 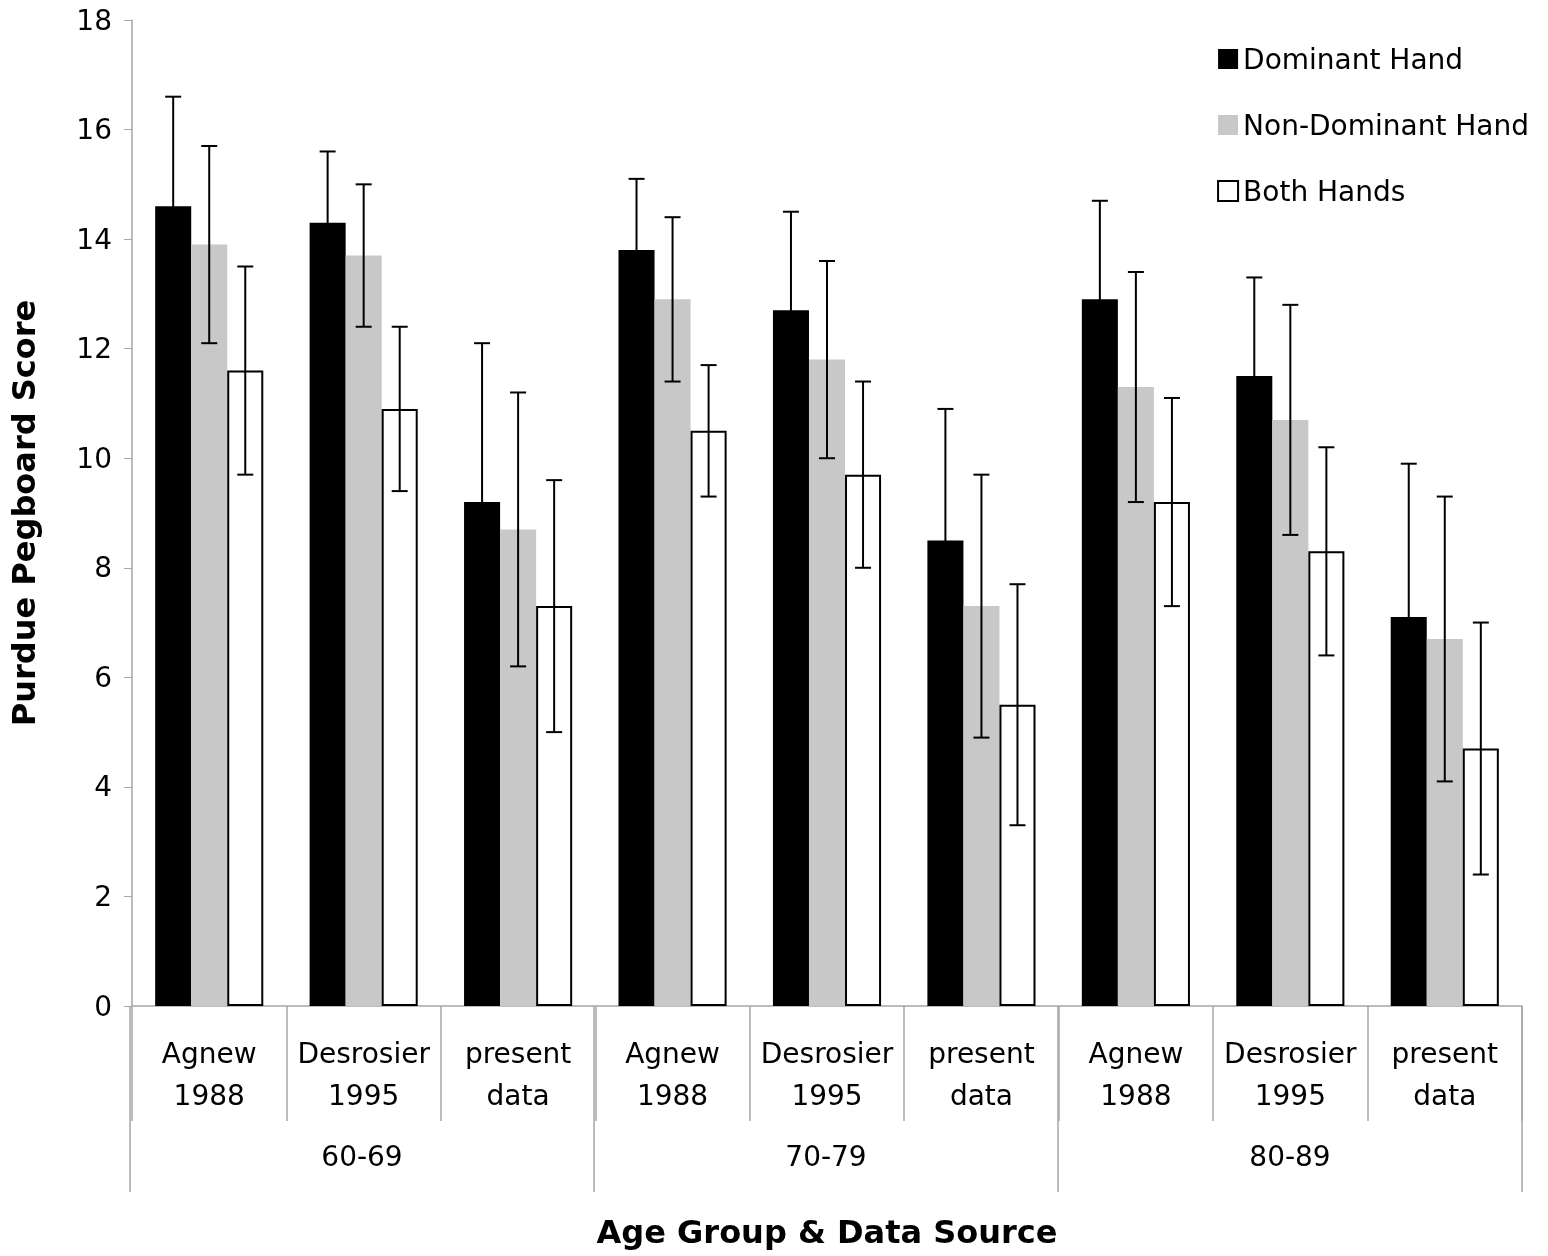 I want to click on text: 60-69, so click(x=362, y=1156).